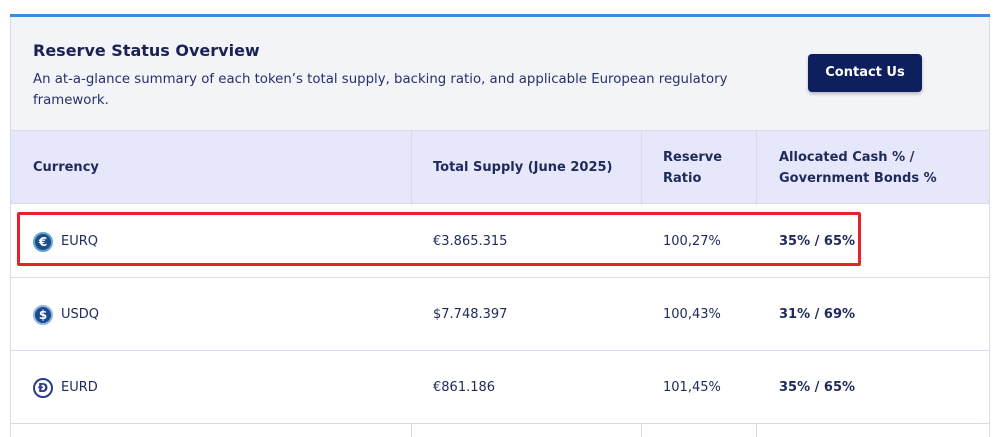 This screenshot has width=1000, height=437. Describe the element at coordinates (43, 314) in the screenshot. I see `dollar-coin-icon: $` at that location.